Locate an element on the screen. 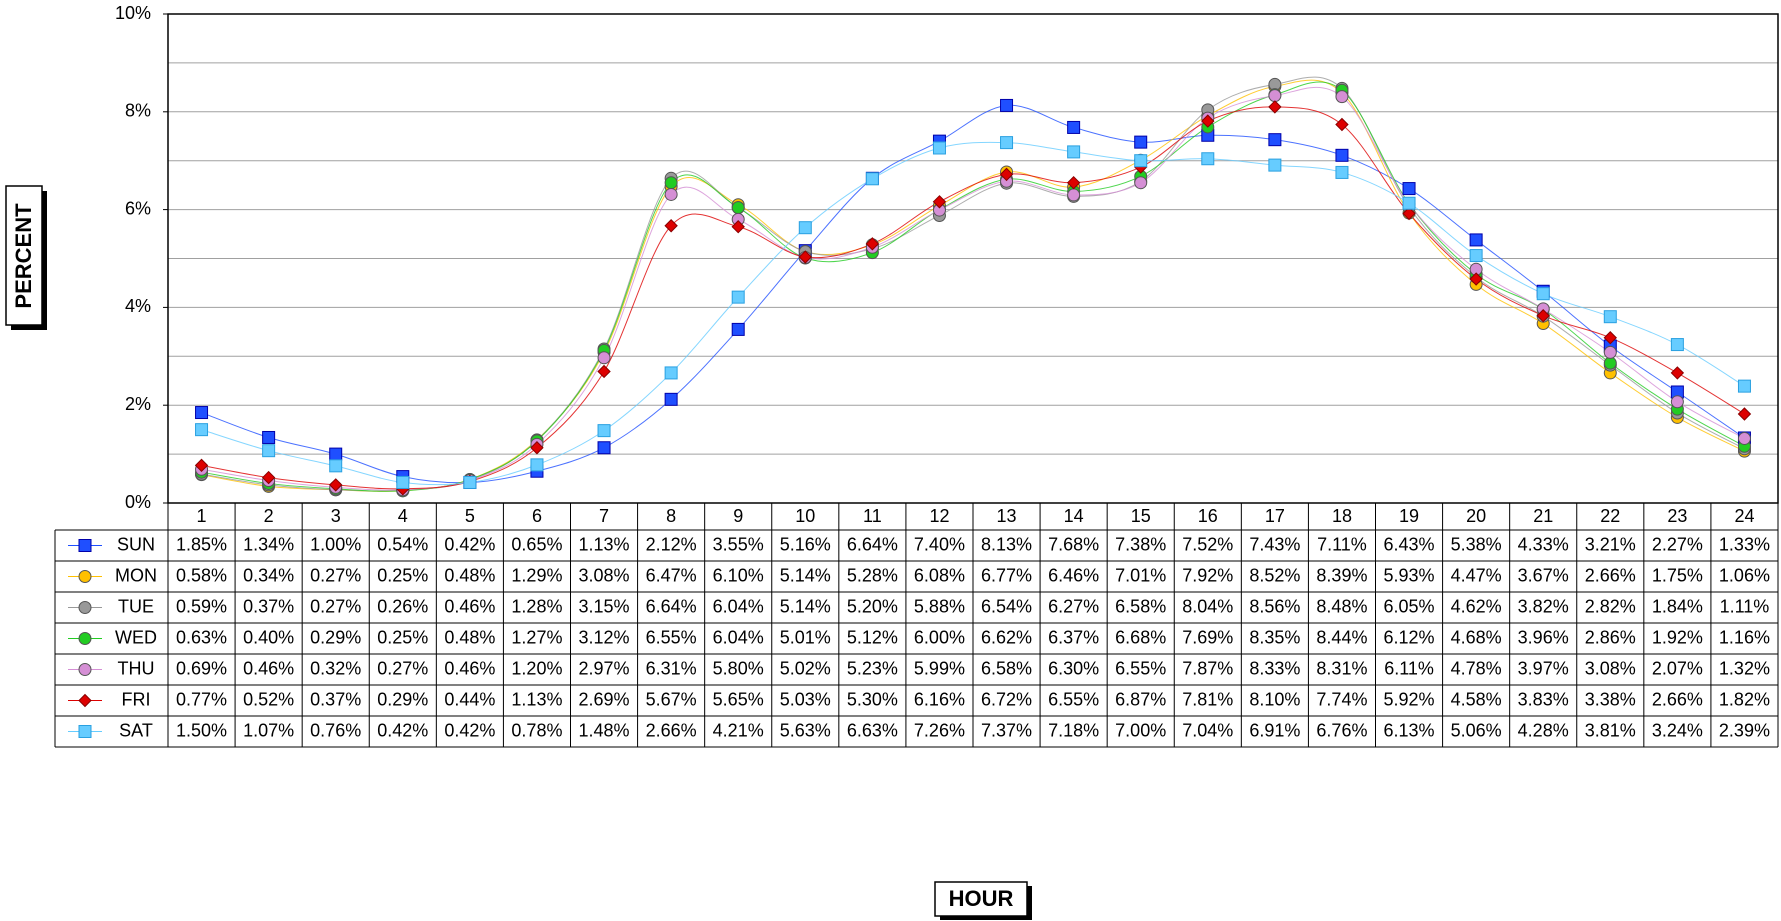 This screenshot has height=921, width=1781. x-tick-label: 24 is located at coordinates (1744, 516).